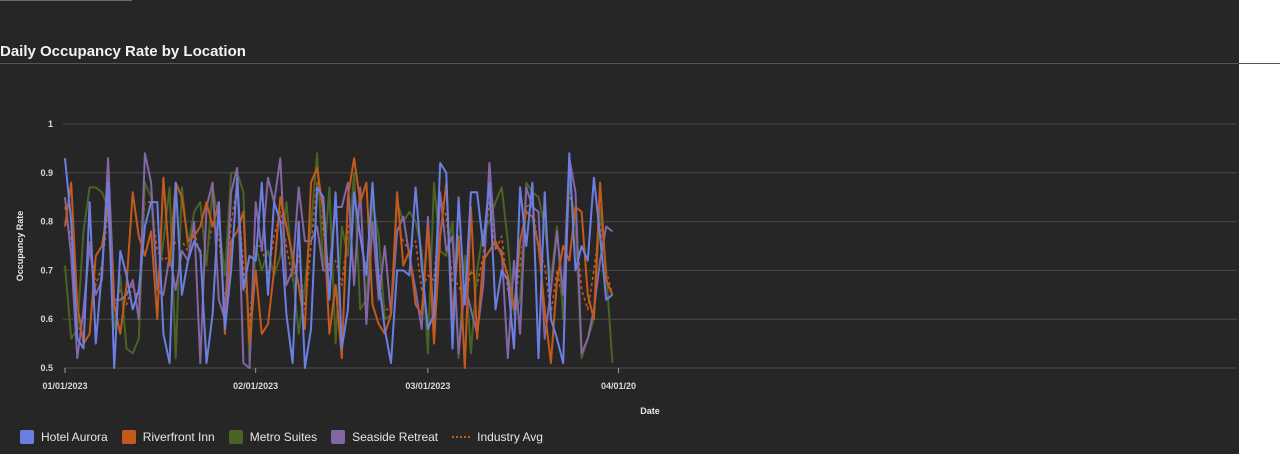  I want to click on x-tick-label: 02/01/2023, so click(255, 386).